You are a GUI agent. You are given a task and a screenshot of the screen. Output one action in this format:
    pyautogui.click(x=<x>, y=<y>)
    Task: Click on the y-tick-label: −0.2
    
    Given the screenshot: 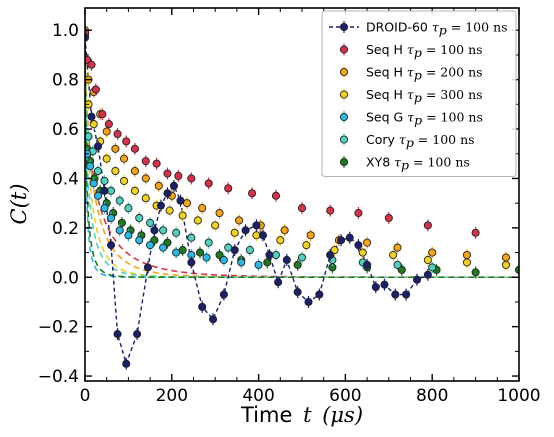 What is the action you would take?
    pyautogui.click(x=58, y=328)
    